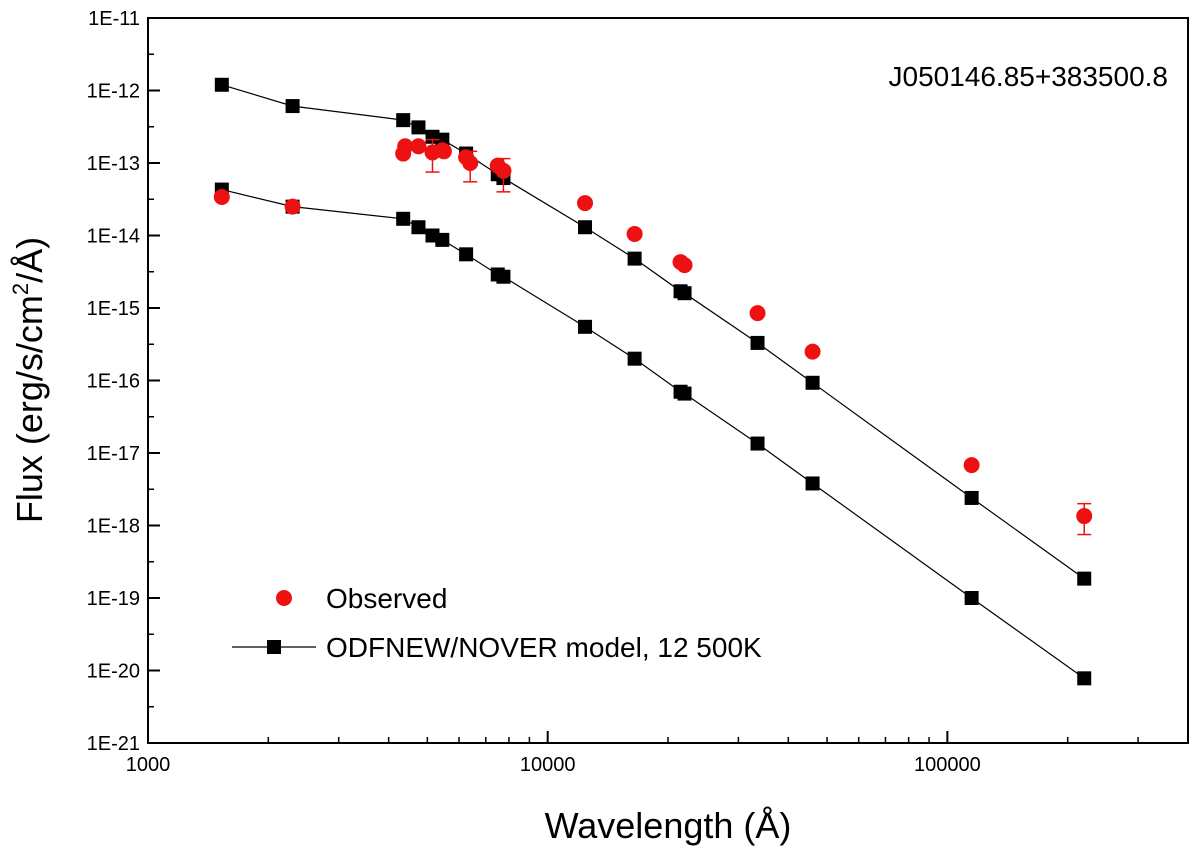 The width and height of the screenshot is (1200, 849). What do you see at coordinates (113, 672) in the screenshot?
I see `y-tick-label: 1E-20` at bounding box center [113, 672].